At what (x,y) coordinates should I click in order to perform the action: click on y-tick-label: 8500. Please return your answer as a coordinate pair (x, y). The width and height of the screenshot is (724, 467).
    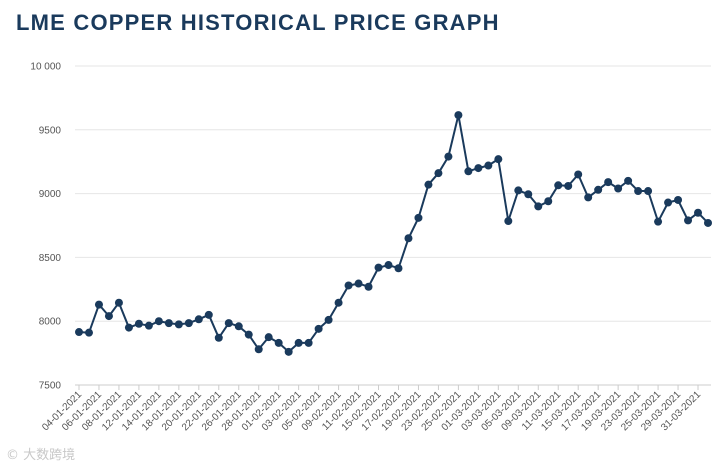
    Looking at the image, I should click on (50, 258).